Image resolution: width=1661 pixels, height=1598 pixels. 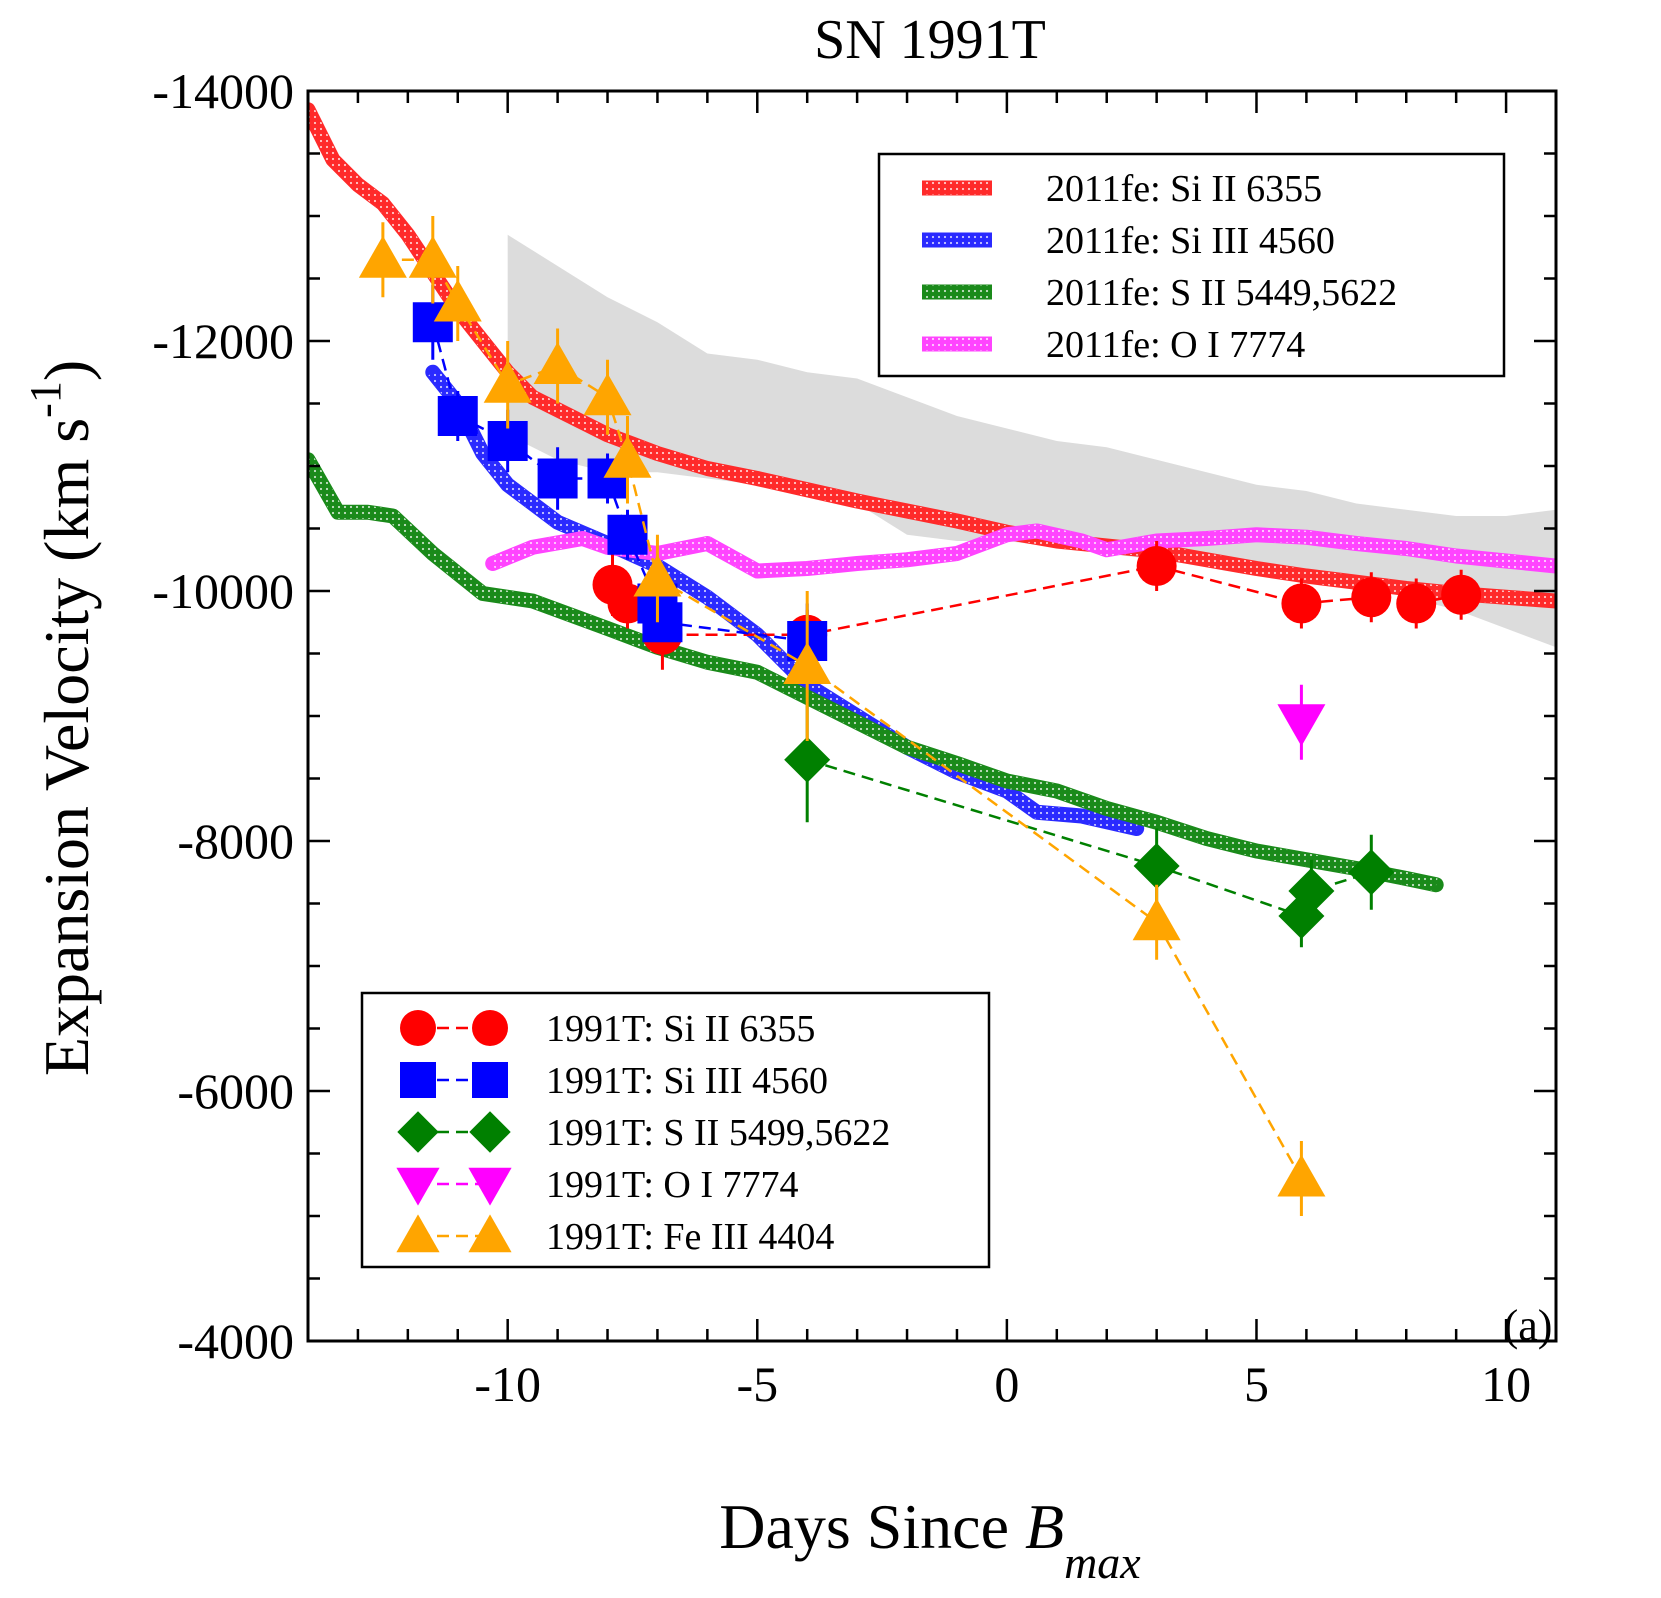 What do you see at coordinates (672, 1185) in the screenshot?
I see `legend-obs-label: 1991T: O I 7774` at bounding box center [672, 1185].